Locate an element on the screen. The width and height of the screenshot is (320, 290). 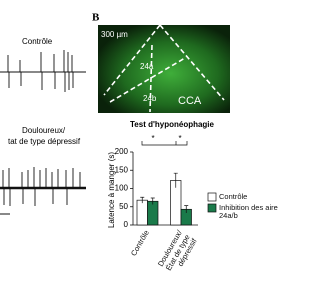
y-tick-label: 200 is located at coordinates (122, 151).